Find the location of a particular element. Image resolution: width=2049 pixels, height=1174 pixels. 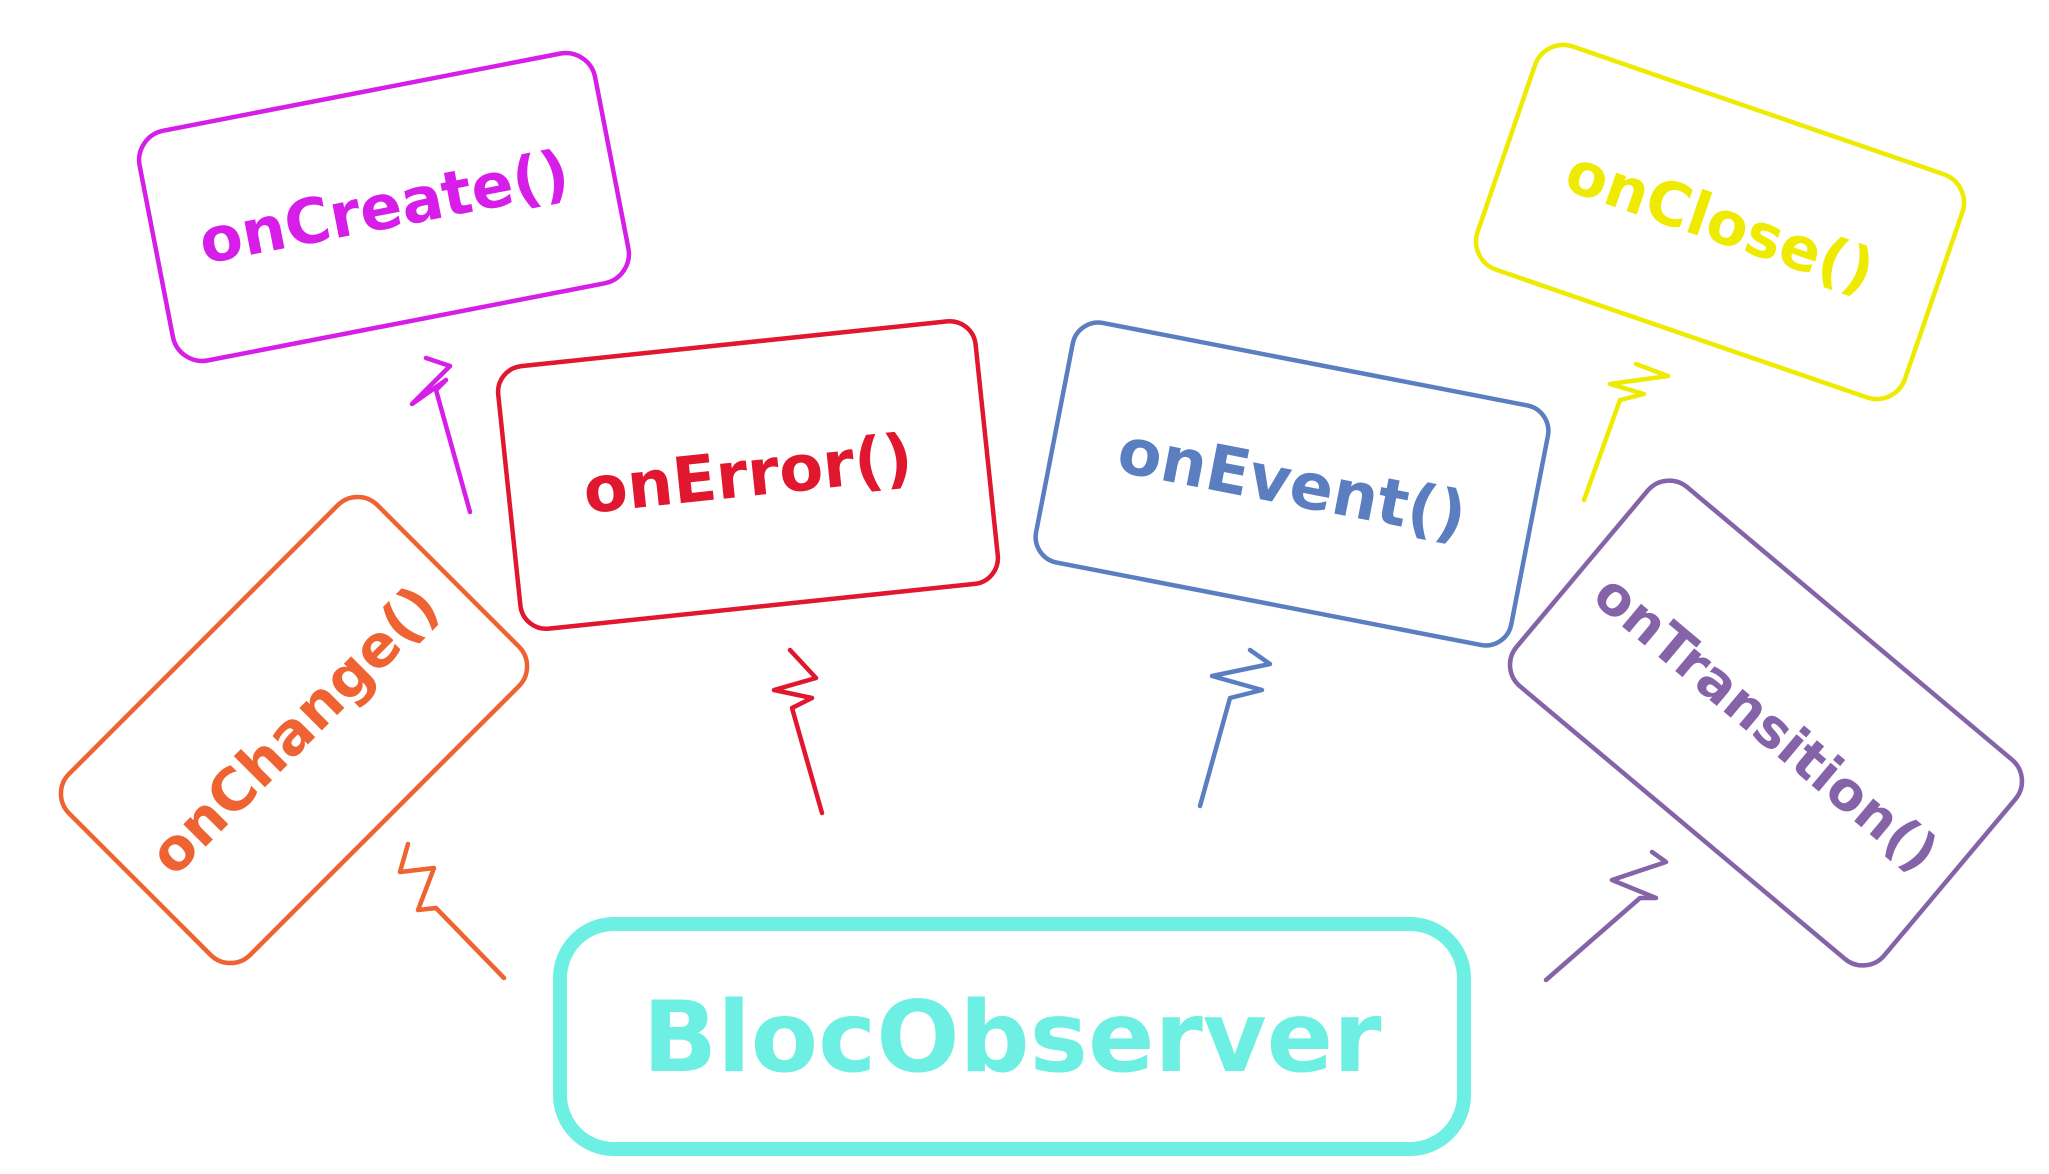

center-label: BlocObserver is located at coordinates (1013, 1038).